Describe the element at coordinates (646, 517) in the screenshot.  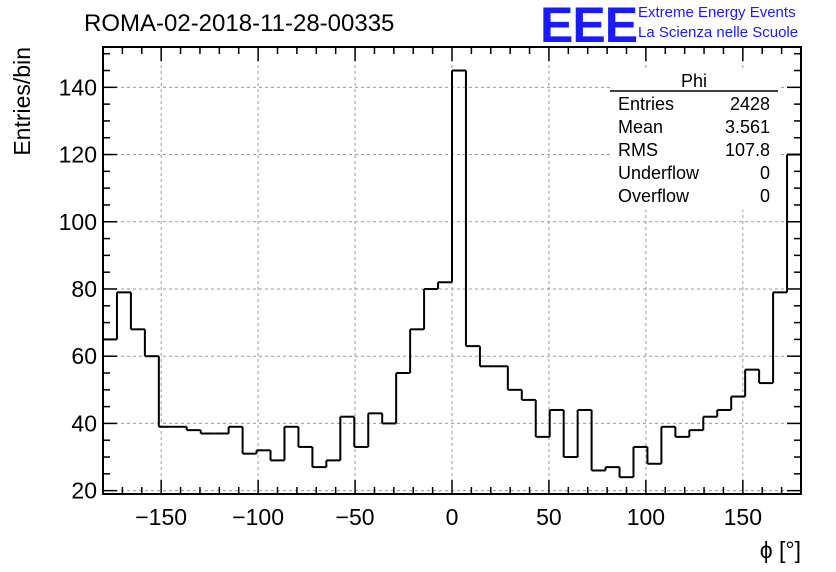
I see `x-tick-label: 100` at that location.